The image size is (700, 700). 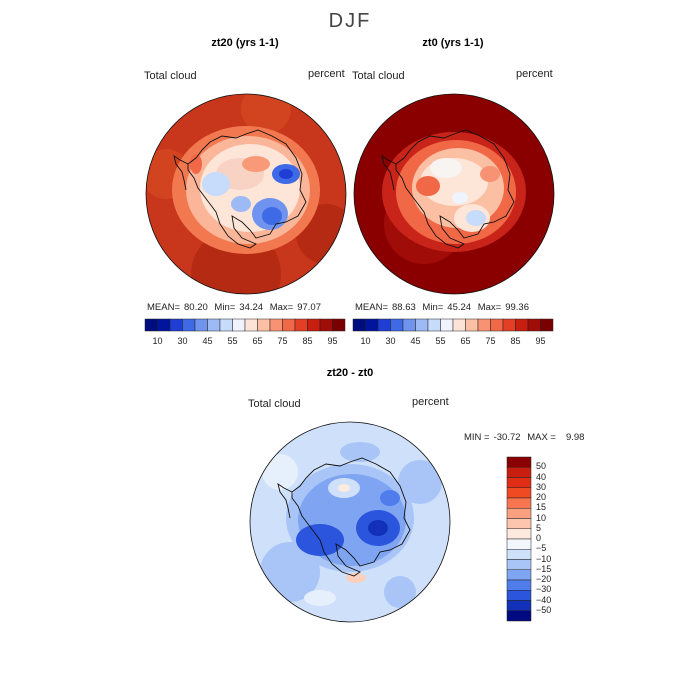 What do you see at coordinates (539, 538) in the screenshot?
I see `panel-3-colorbar-tick: 0` at bounding box center [539, 538].